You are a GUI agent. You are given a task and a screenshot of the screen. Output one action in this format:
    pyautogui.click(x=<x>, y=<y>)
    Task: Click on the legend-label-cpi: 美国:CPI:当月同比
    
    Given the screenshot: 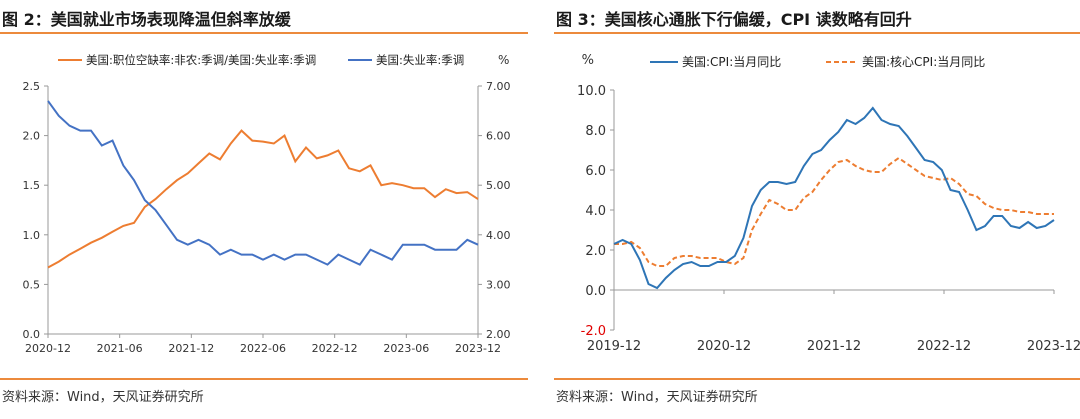 What is the action you would take?
    pyautogui.click(x=731, y=62)
    